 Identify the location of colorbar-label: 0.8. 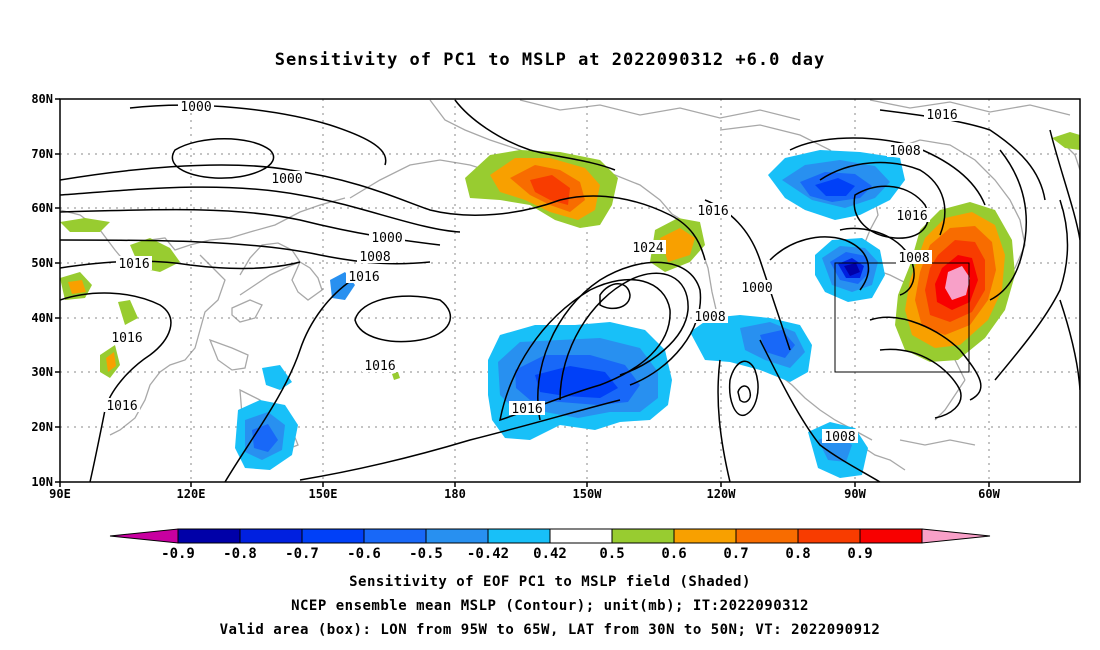
(797, 554).